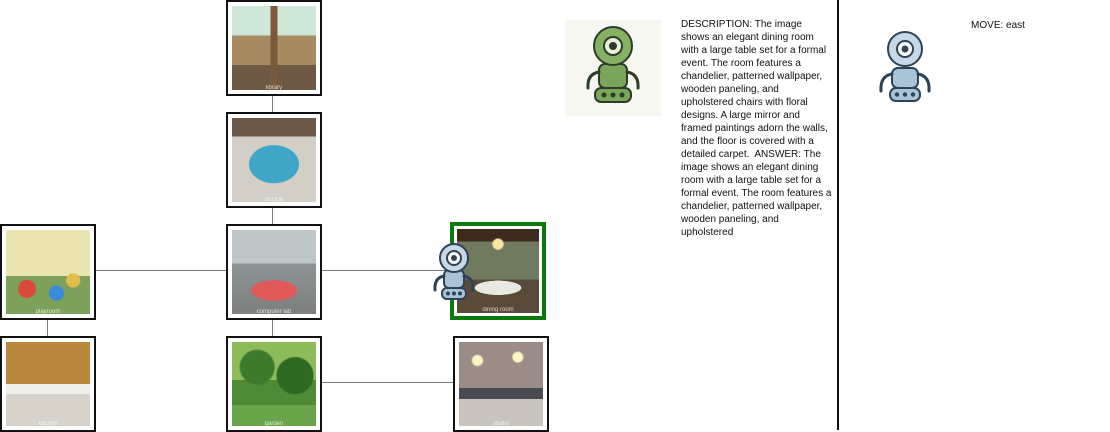 The width and height of the screenshot is (1110, 432). I want to click on green-robot-icon, so click(613, 64).